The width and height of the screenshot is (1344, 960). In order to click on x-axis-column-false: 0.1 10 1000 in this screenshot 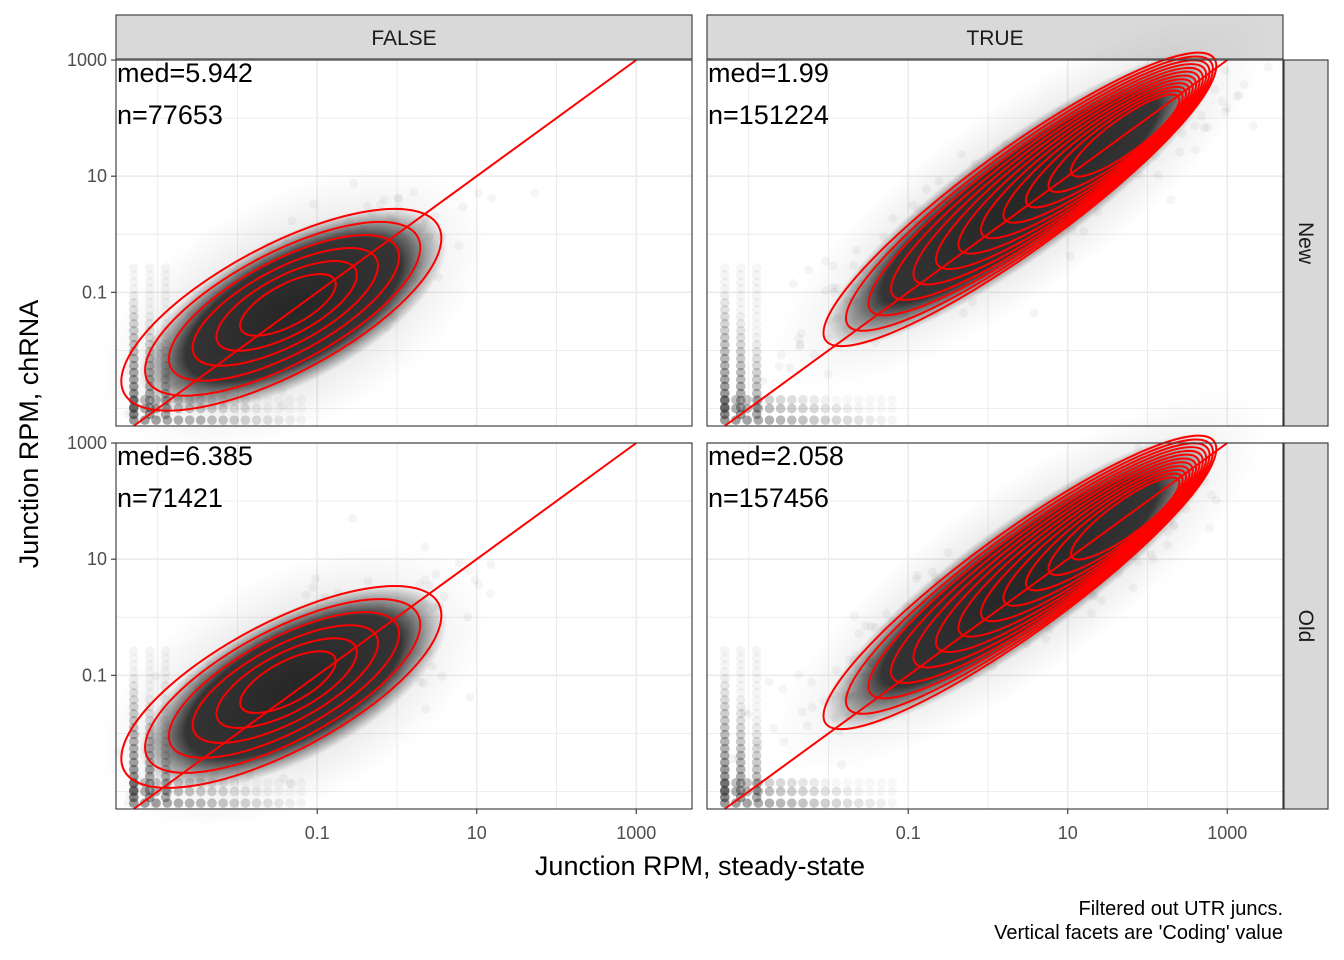, I will do `click(480, 826)`.